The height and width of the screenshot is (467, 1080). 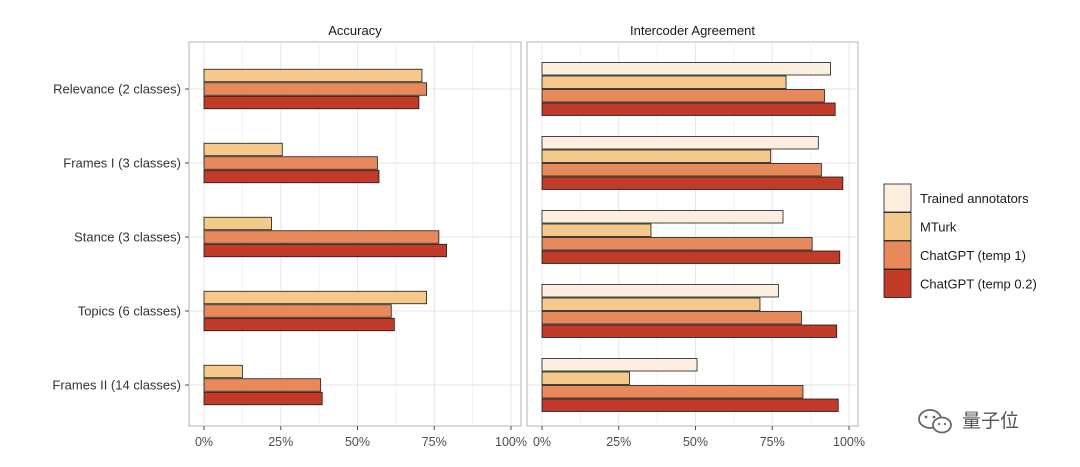 What do you see at coordinates (680, 143) in the screenshot?
I see `bar-trained-annotators-frames-i-3-classes` at bounding box center [680, 143].